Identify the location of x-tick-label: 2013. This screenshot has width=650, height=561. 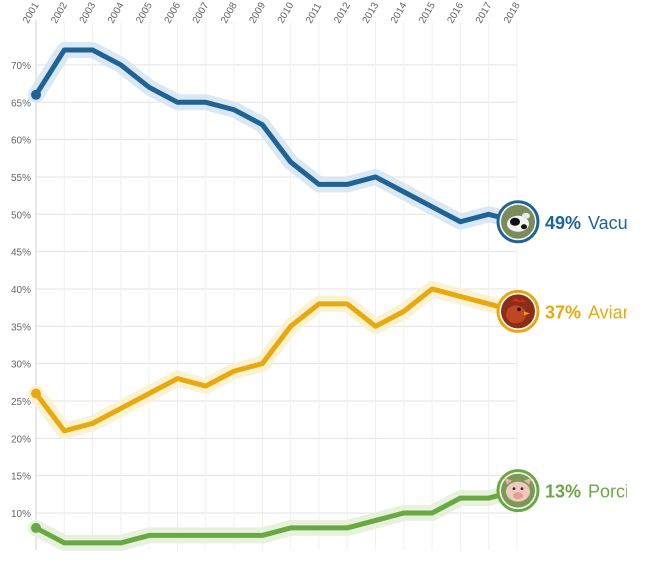
(371, 12).